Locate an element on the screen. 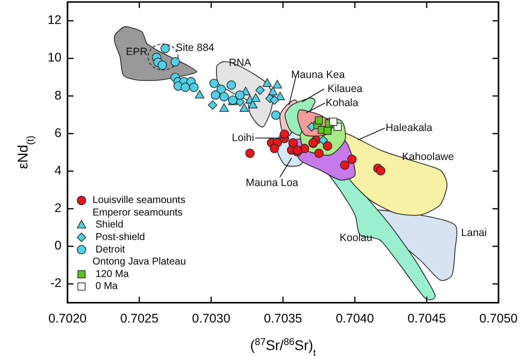 The width and height of the screenshot is (520, 356). y-tick-label: -2 is located at coordinates (56, 283).